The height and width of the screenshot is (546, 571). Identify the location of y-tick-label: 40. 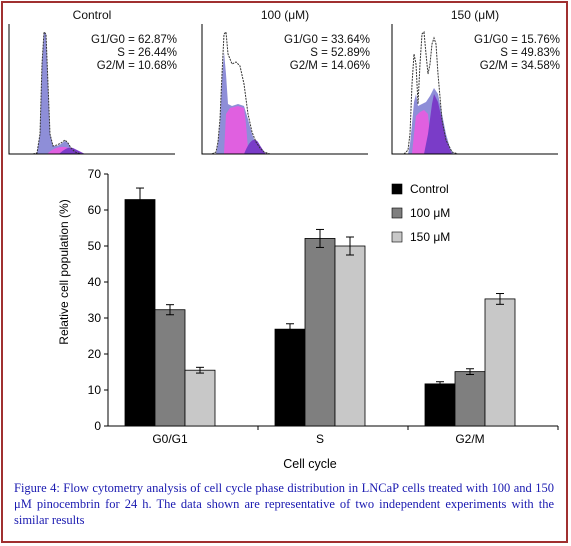
(95, 282).